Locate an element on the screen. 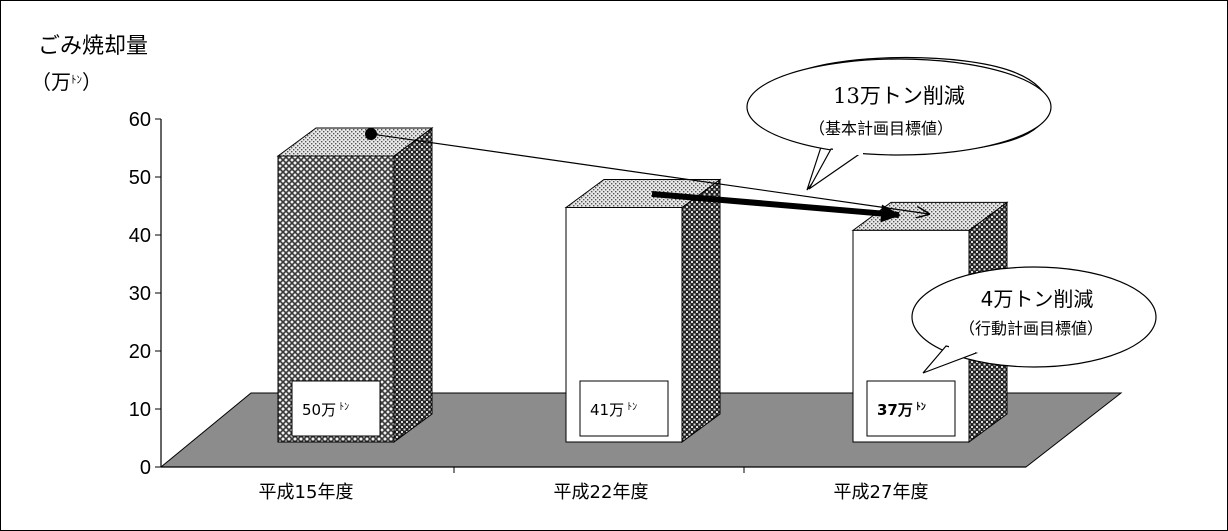  callout-13-sub: （基本計画目標値） is located at coordinates (881, 128).